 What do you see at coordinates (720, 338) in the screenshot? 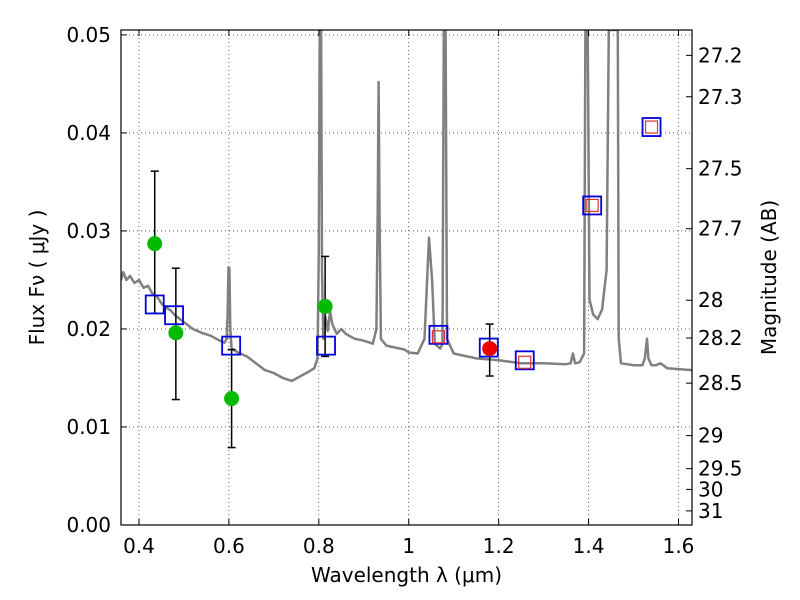
I see `right-tick-label: 28.2` at bounding box center [720, 338].